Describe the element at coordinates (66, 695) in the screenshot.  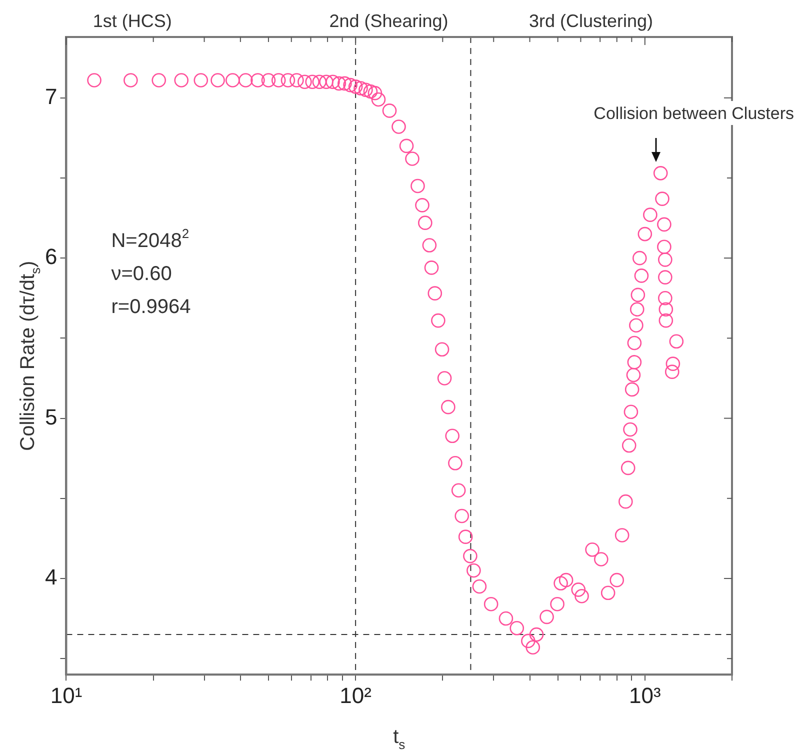
I see `x-tick-label: 10¹` at that location.